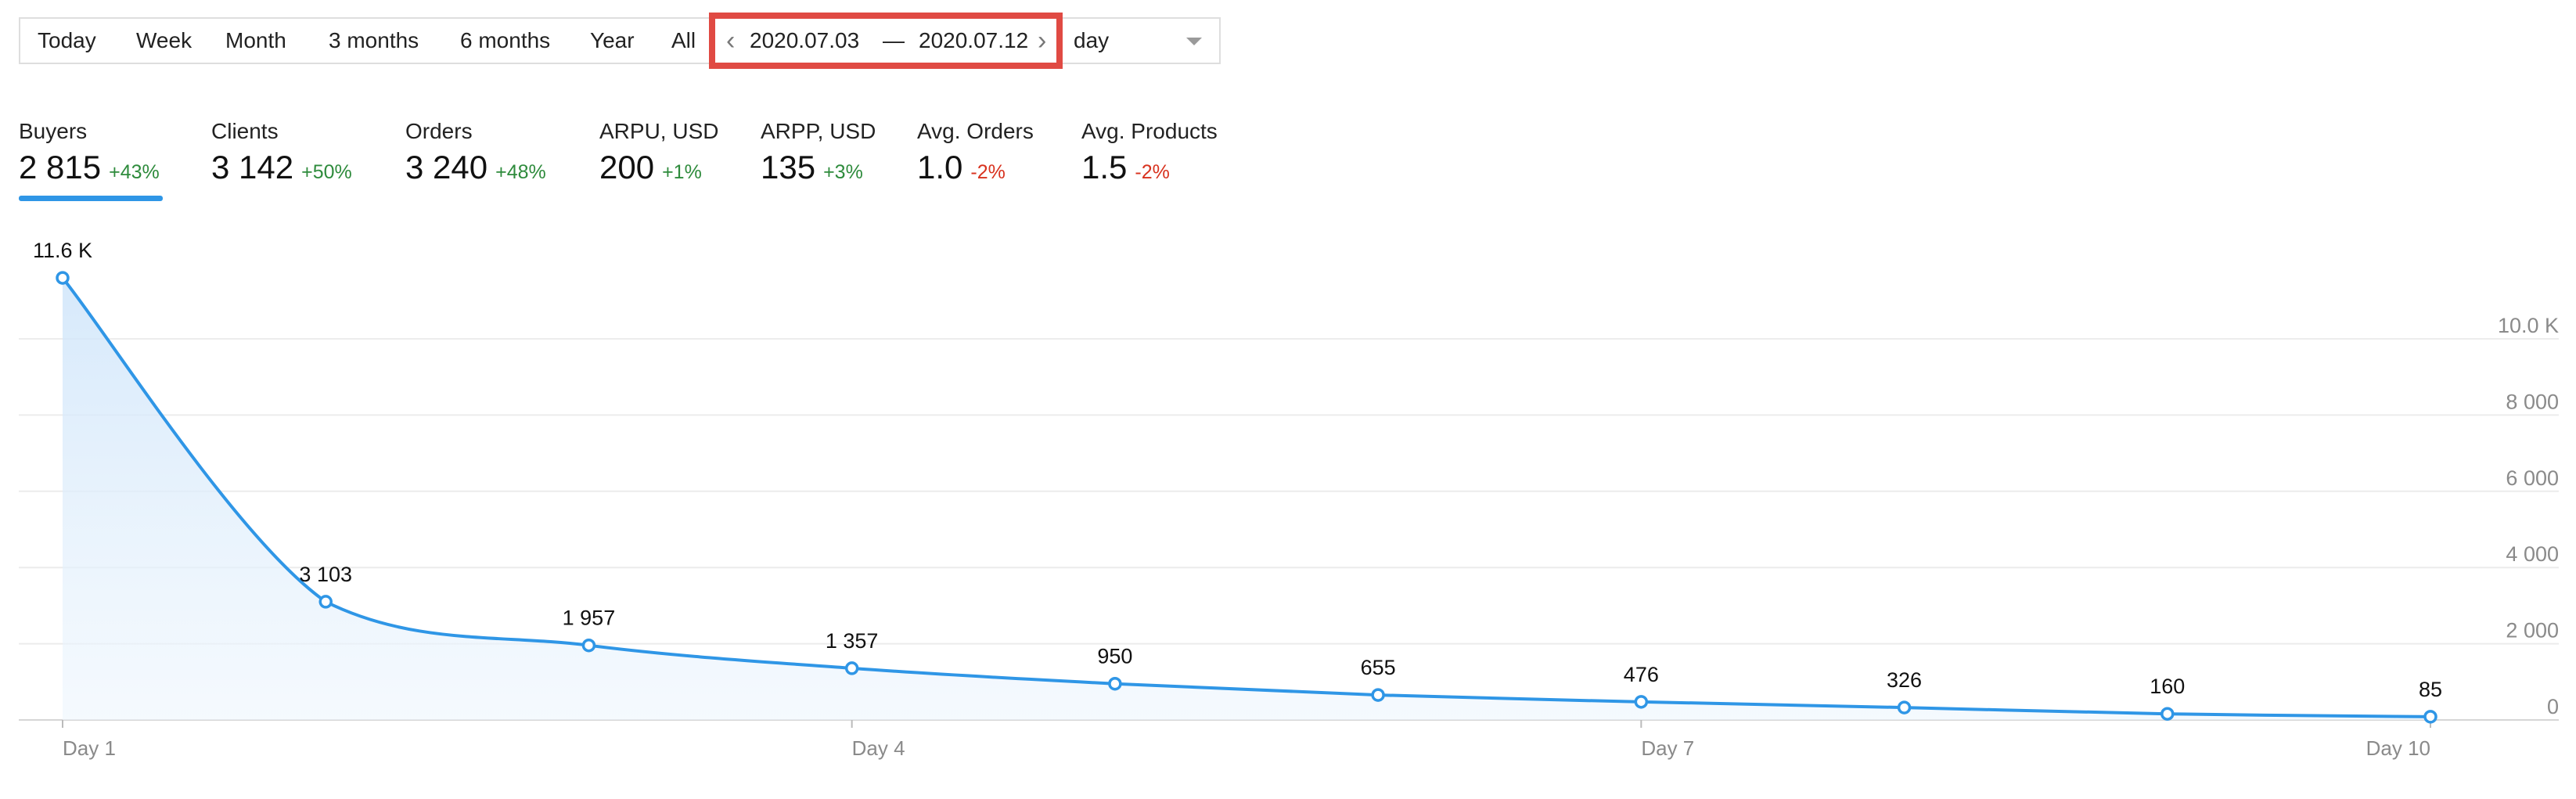  Describe the element at coordinates (789, 167) in the screenshot. I see `metric-value: 135` at that location.